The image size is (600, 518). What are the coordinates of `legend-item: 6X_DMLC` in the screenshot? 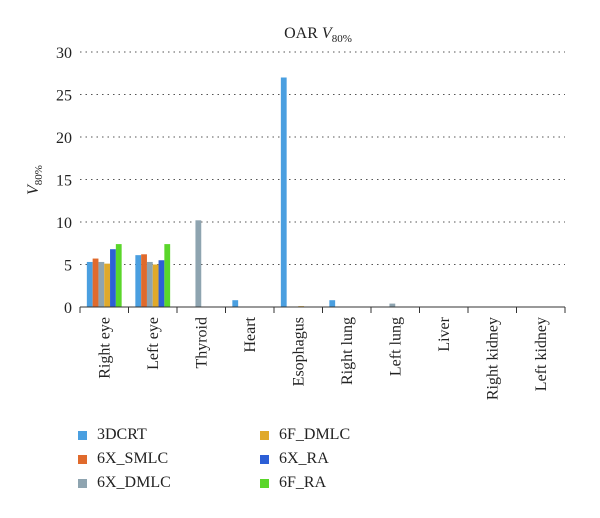 It's located at (124, 483).